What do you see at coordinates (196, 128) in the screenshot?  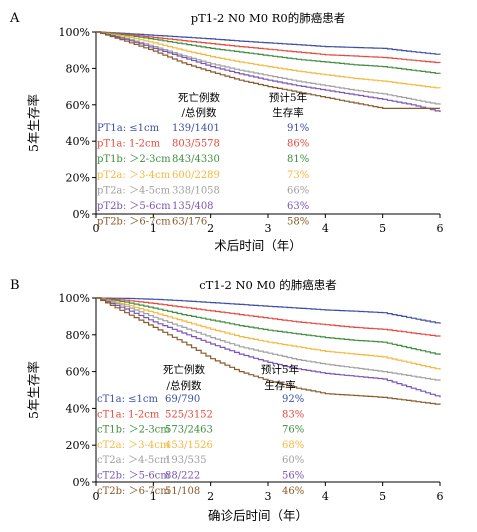 I see `legend-entry-deaths: 139/1401` at bounding box center [196, 128].